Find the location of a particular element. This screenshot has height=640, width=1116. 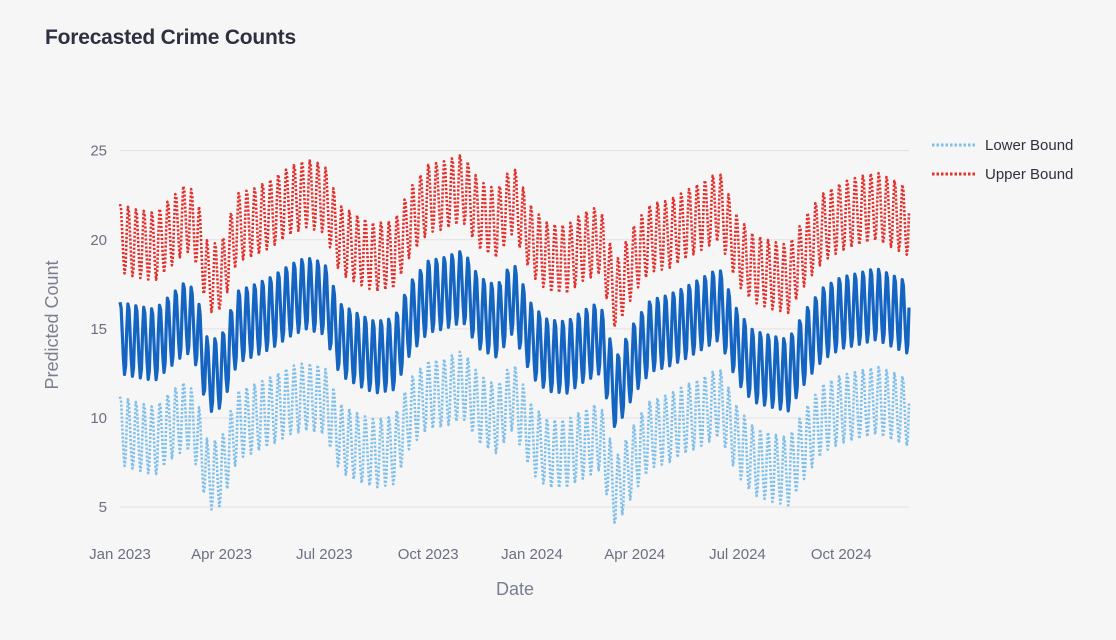

y-axis-ticks: 5 10 15 20 25 is located at coordinates (98, 330).